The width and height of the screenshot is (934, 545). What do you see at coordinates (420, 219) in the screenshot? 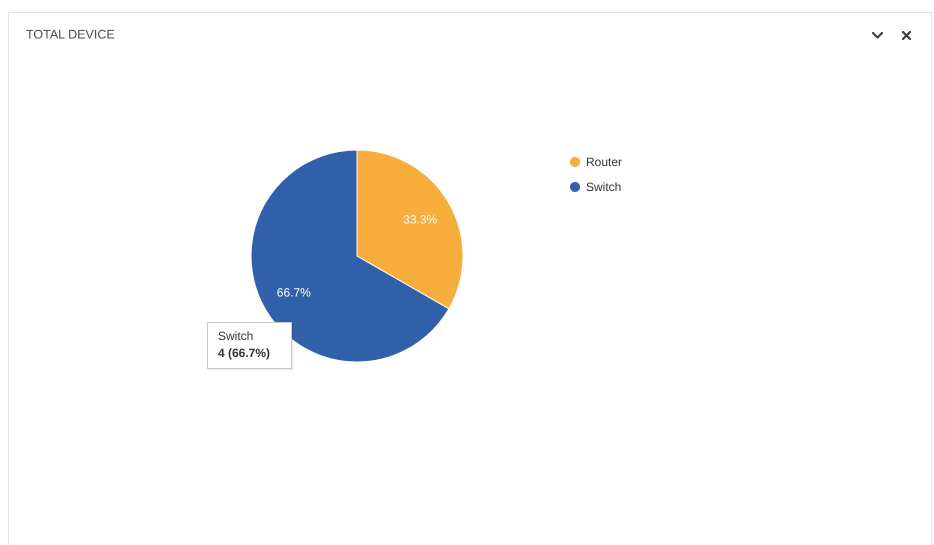
I see `data-label: 33.3%` at bounding box center [420, 219].